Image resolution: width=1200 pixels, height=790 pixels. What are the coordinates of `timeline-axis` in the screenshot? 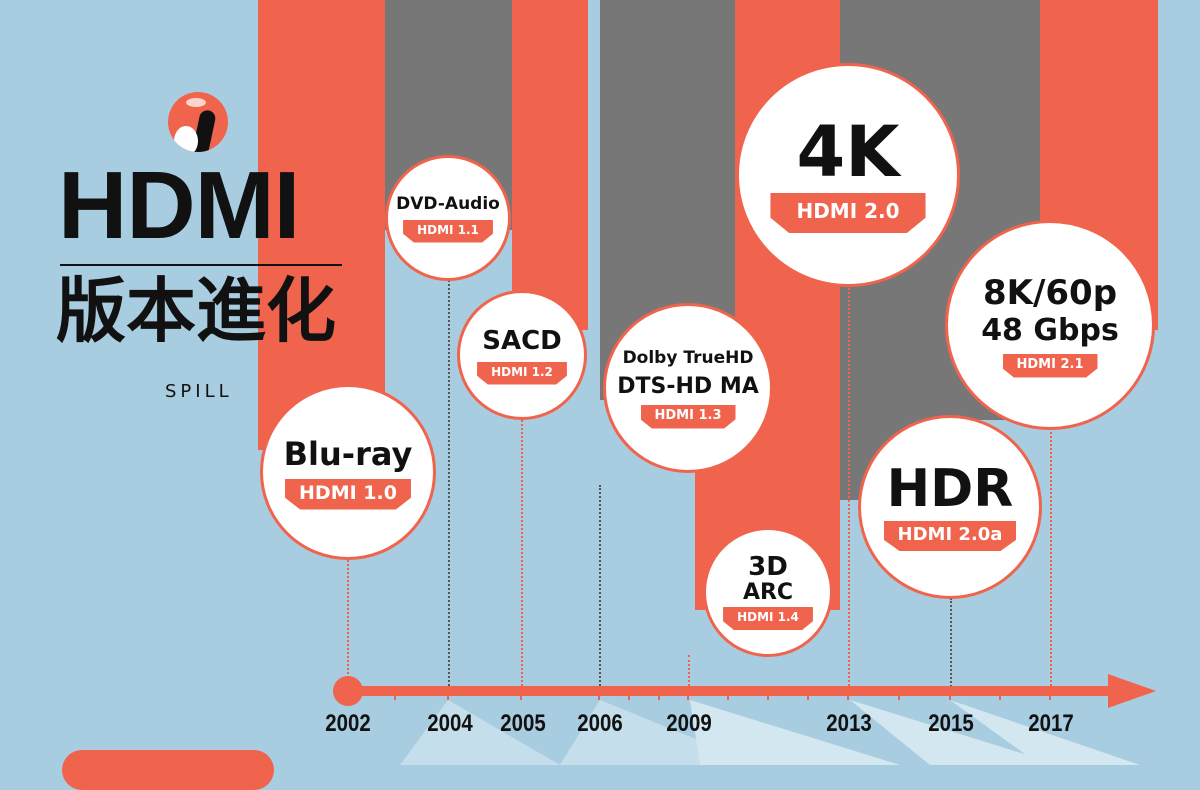 It's located at (733, 691).